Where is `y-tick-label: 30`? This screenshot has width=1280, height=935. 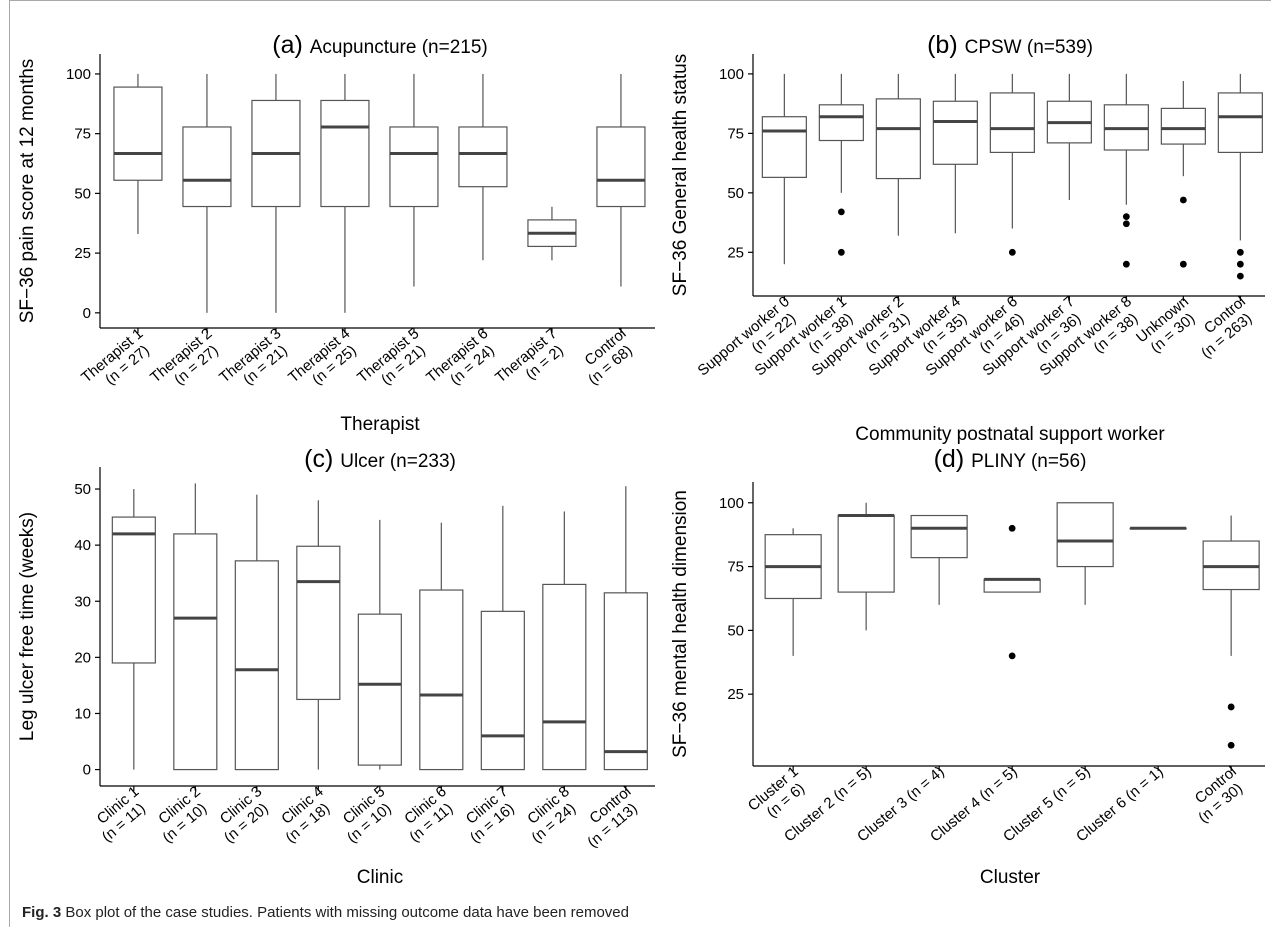
y-tick-label: 30 is located at coordinates (82, 601).